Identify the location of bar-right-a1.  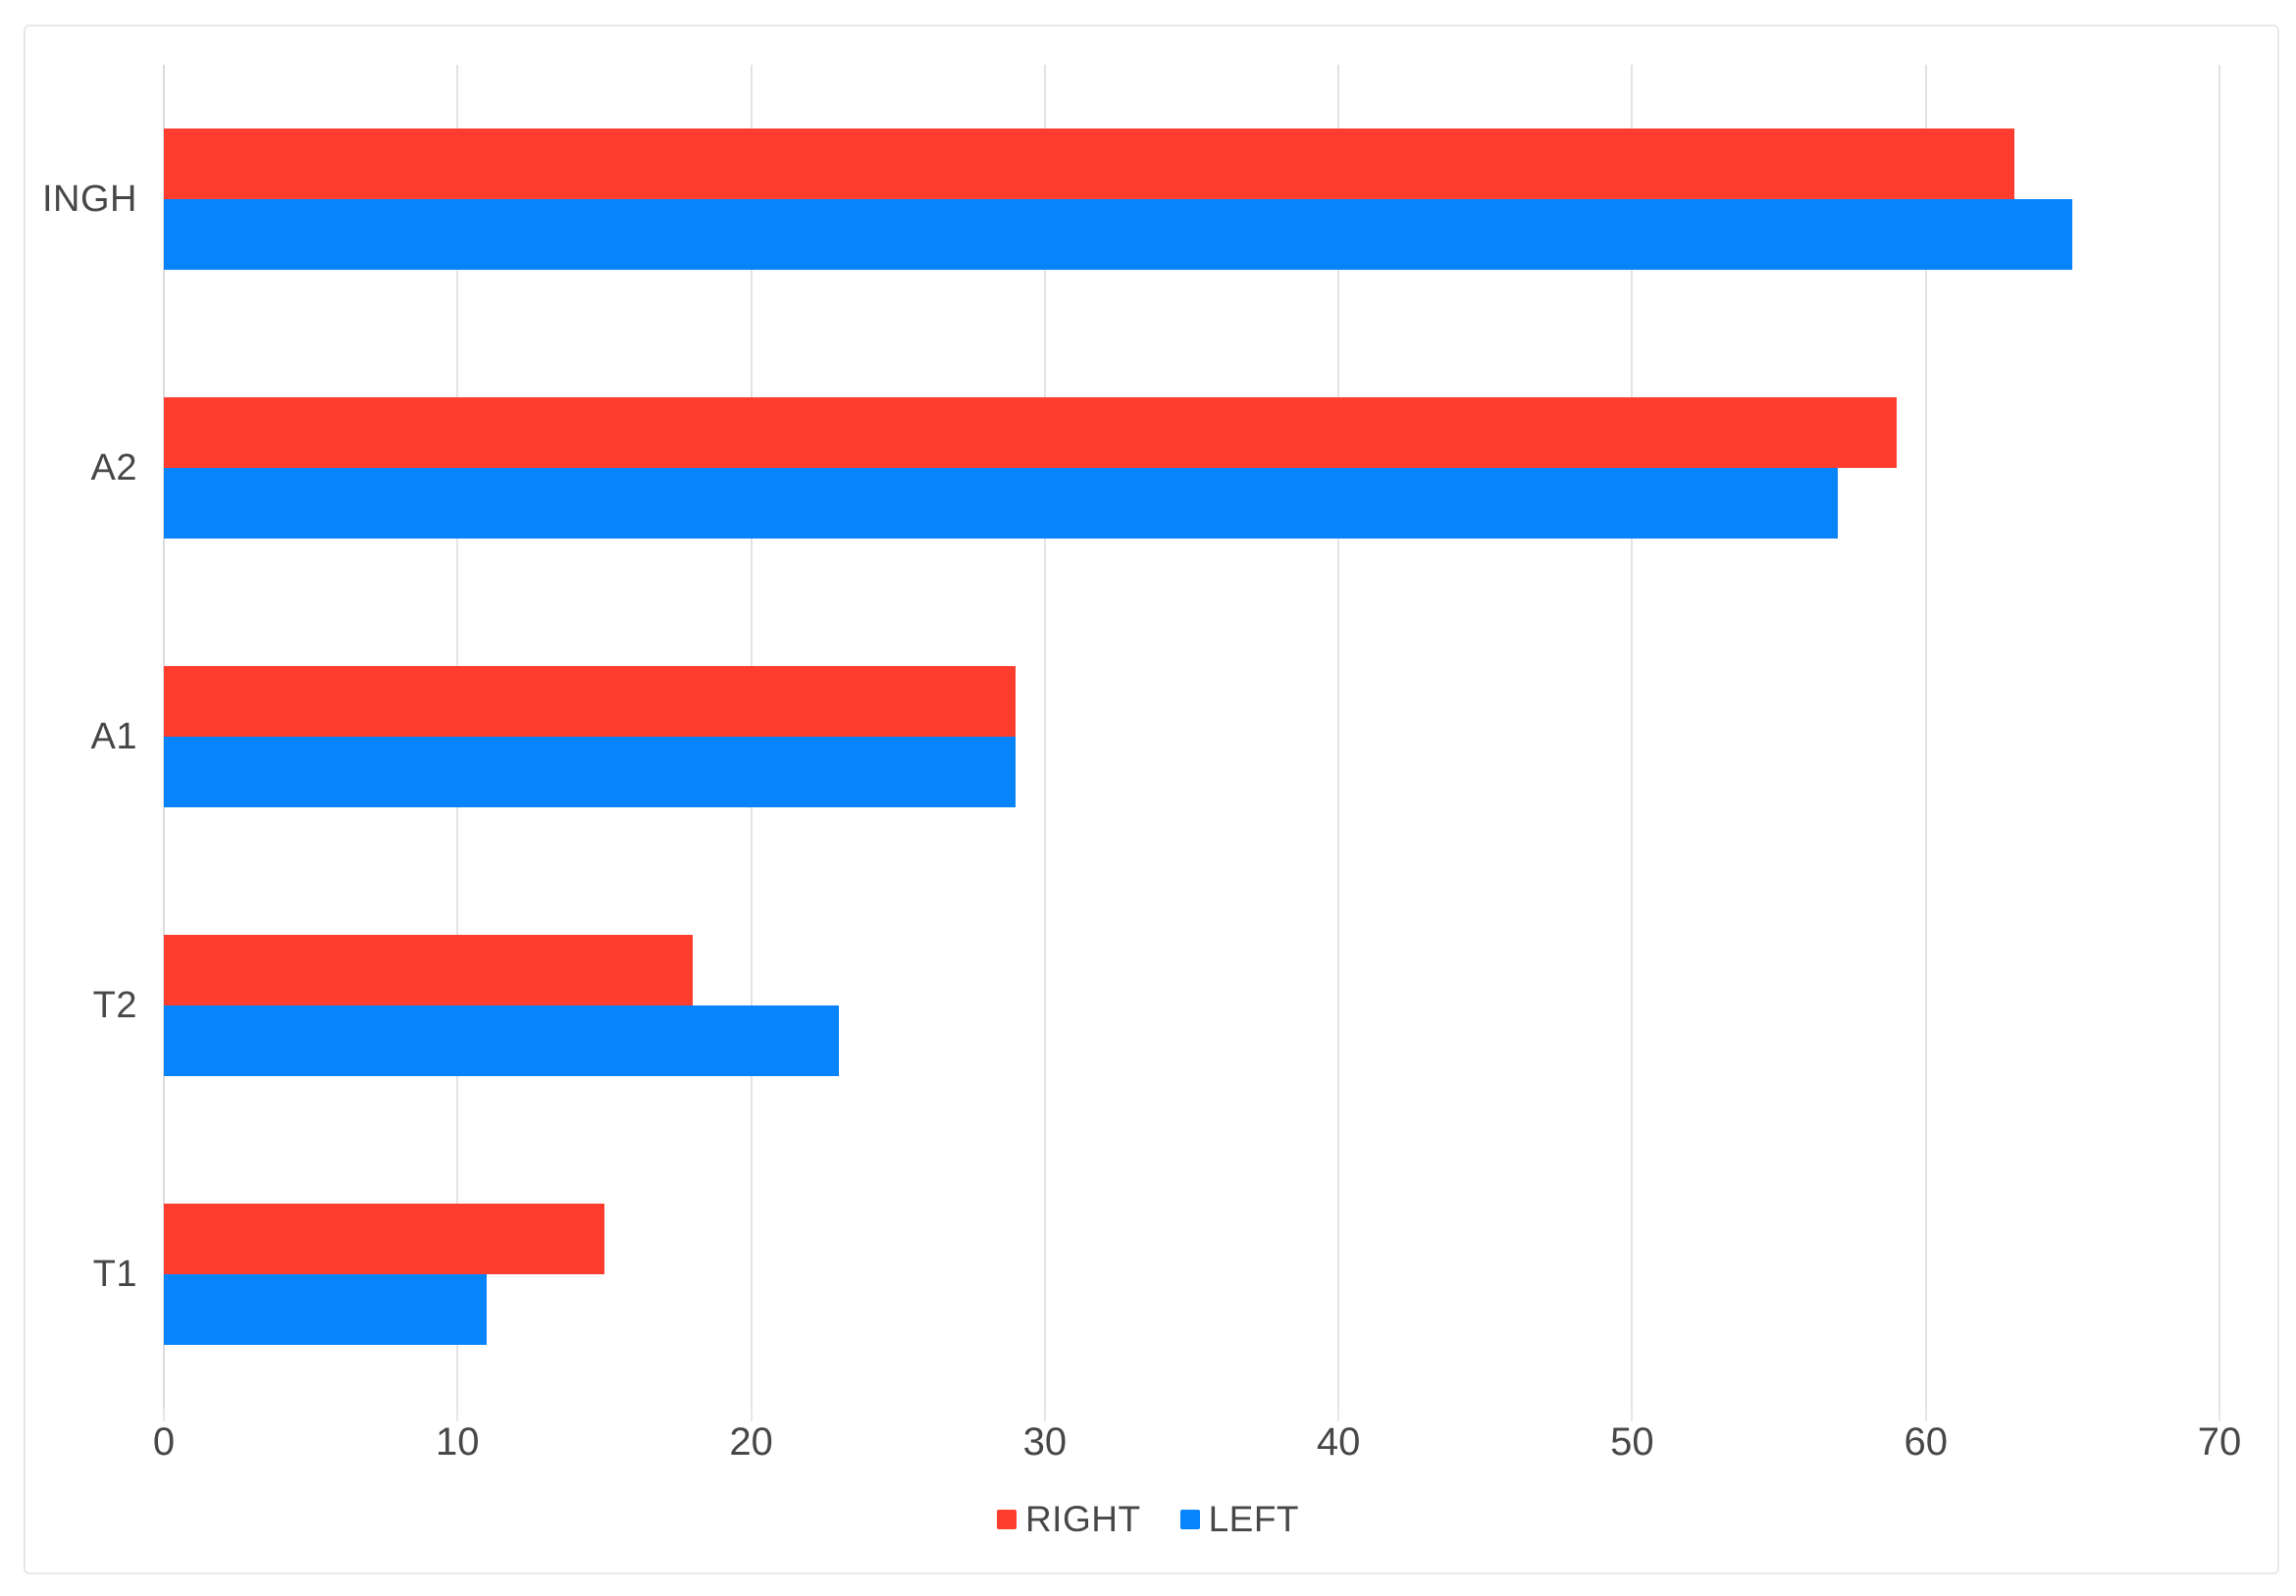
(590, 701).